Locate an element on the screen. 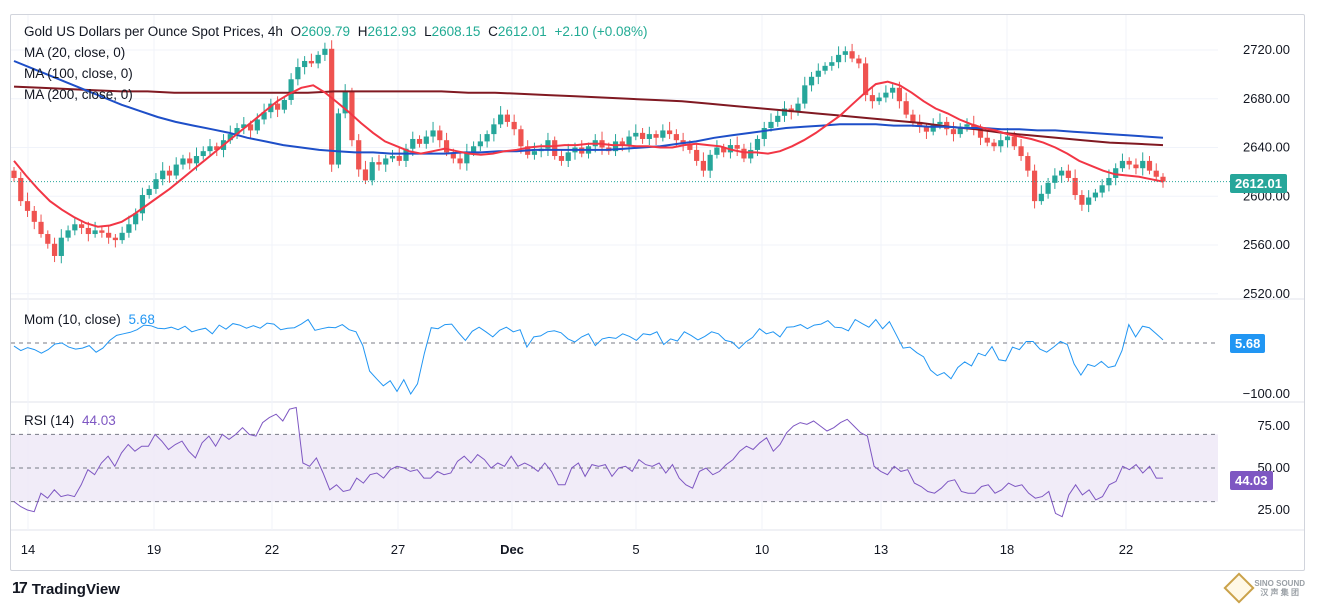 This screenshot has height=611, width=1317. rsi-legend-value: 44.03 is located at coordinates (99, 420).